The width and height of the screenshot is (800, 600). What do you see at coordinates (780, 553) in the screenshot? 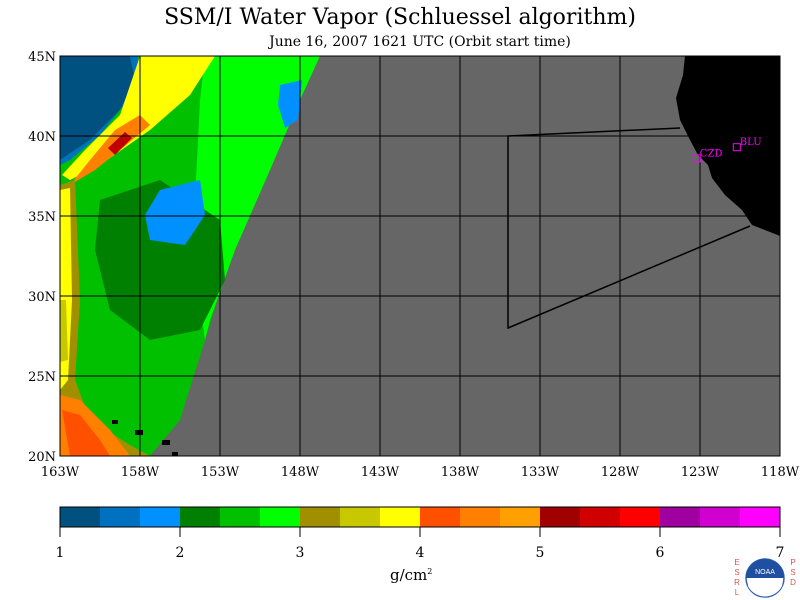
I see `colorbar-tick-label: 7` at bounding box center [780, 553].